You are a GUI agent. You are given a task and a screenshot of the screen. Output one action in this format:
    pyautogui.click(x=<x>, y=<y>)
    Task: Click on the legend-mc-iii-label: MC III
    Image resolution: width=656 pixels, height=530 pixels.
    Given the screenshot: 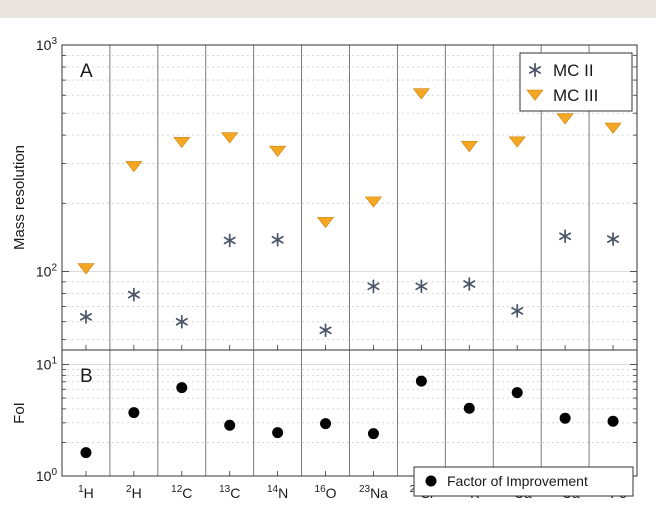 What is the action you would take?
    pyautogui.click(x=575, y=95)
    